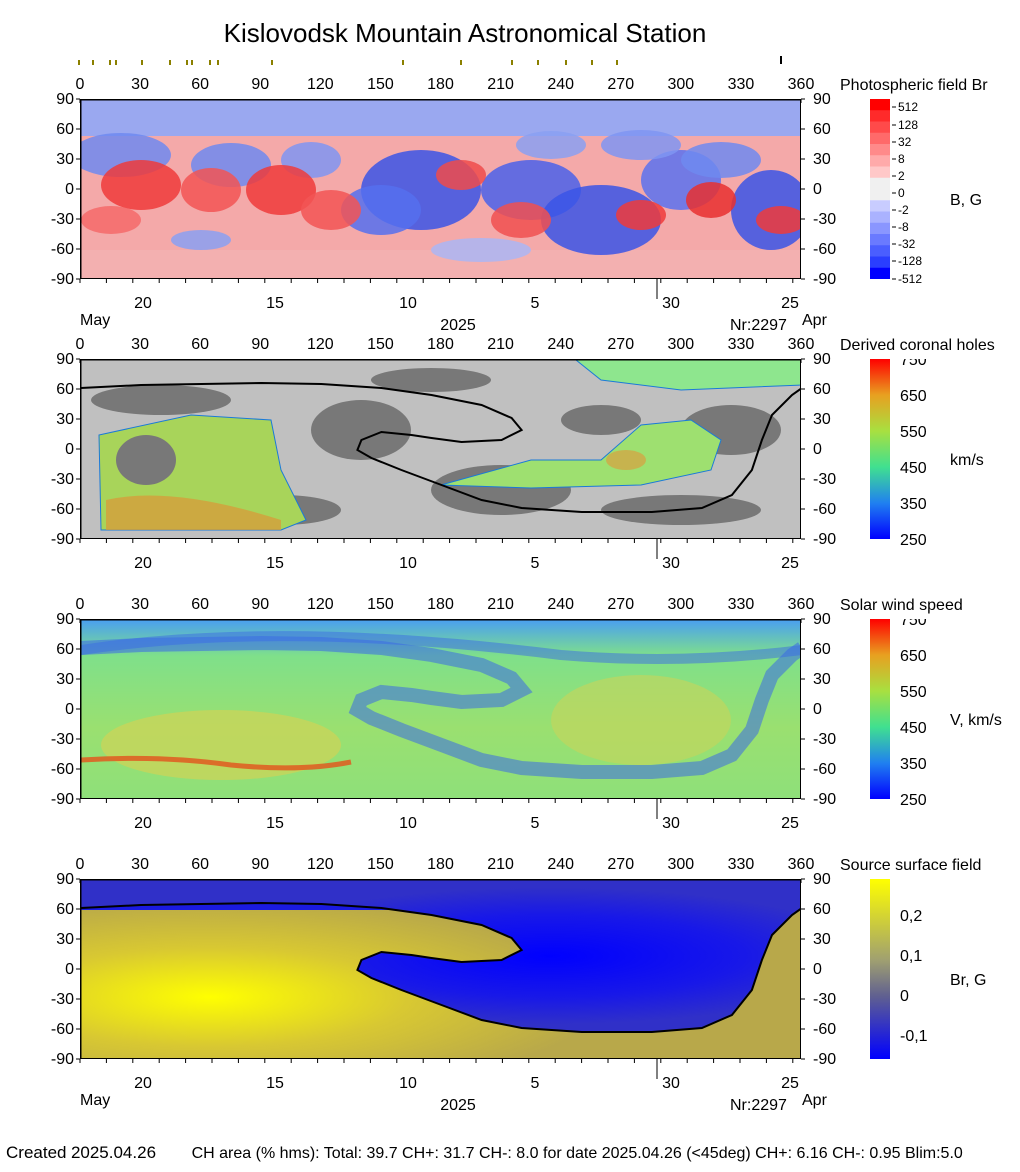  Describe the element at coordinates (69, 189) in the screenshot. I see `lat-tick-label-left: 0` at that location.